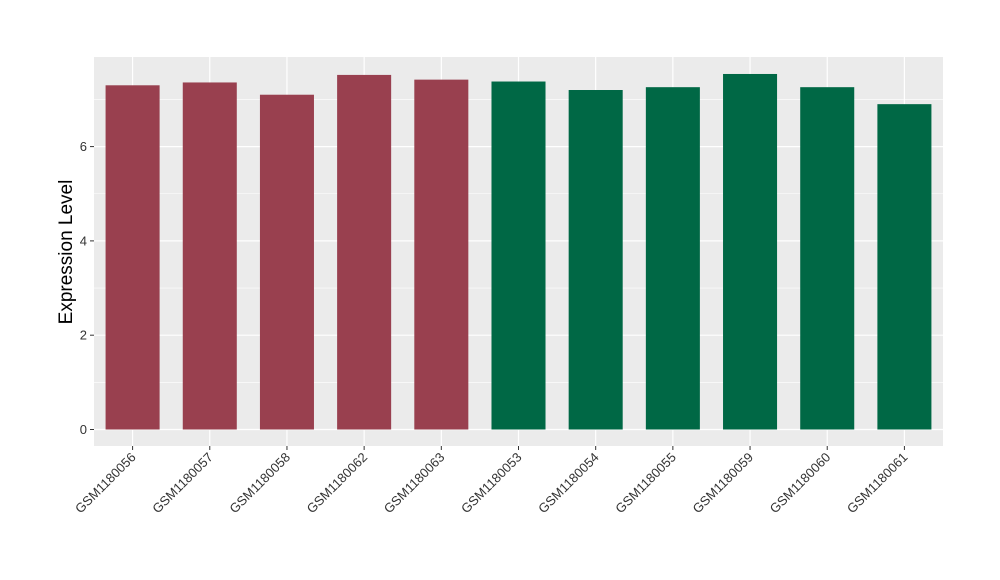 This screenshot has width=1000, height=580. Describe the element at coordinates (209, 256) in the screenshot. I see `bar-GSM1180057` at that location.